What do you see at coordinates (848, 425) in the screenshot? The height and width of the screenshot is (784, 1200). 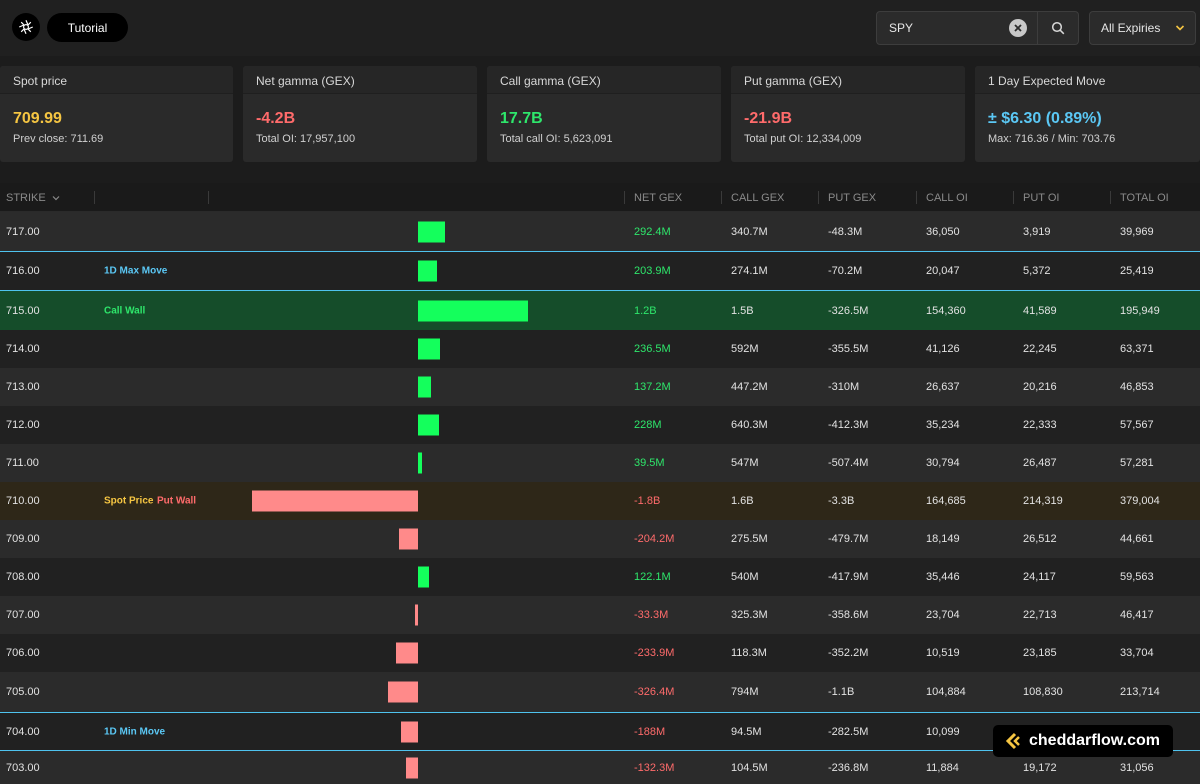 I see `put-gex-cell: -412.3M` at bounding box center [848, 425].